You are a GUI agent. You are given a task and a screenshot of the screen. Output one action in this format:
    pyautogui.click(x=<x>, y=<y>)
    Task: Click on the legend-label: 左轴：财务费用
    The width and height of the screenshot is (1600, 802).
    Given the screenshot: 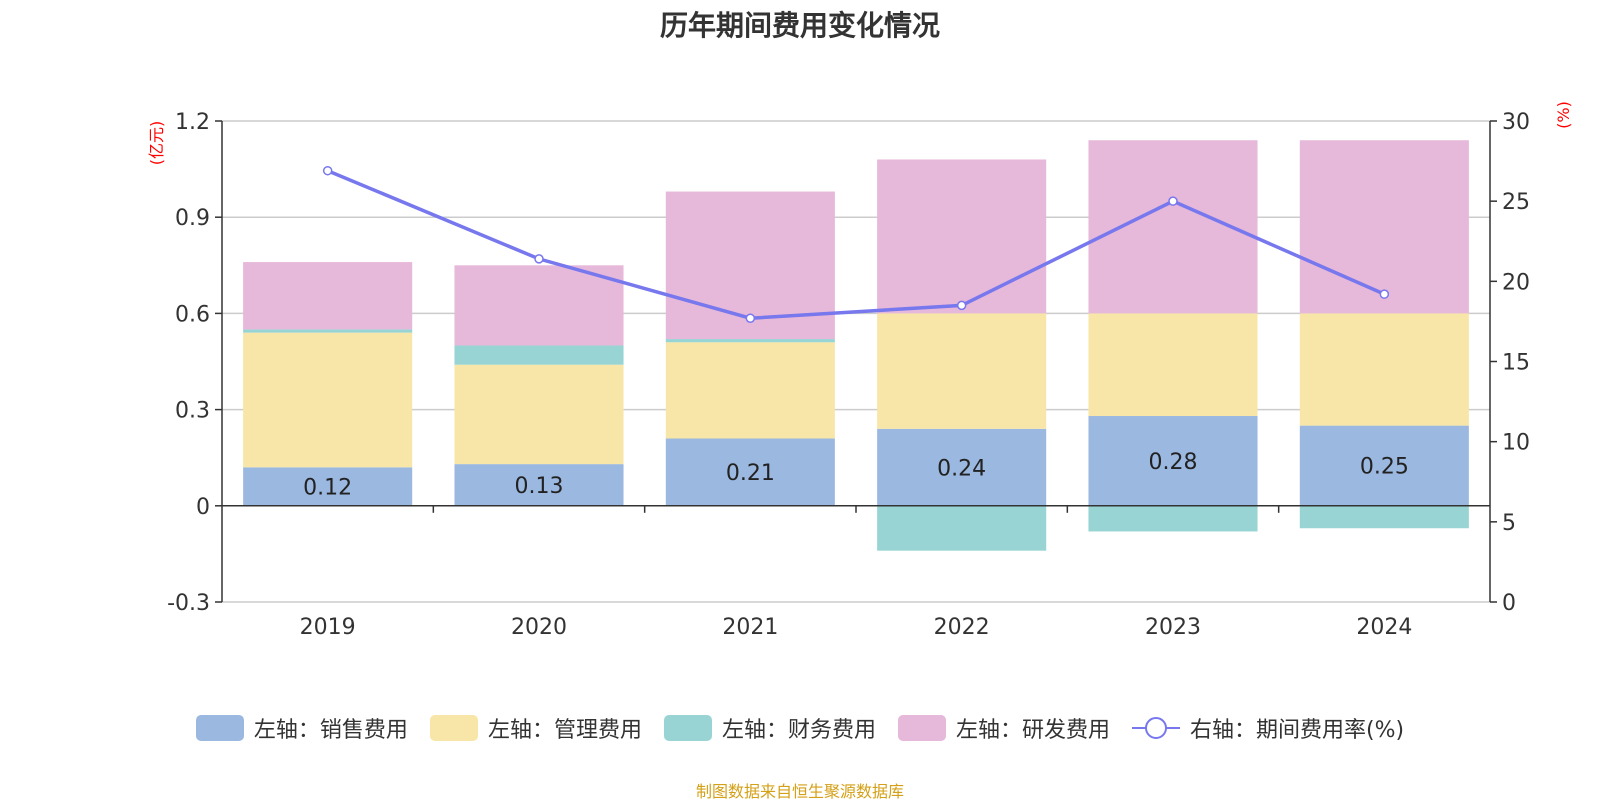 What is the action you would take?
    pyautogui.click(x=798, y=730)
    